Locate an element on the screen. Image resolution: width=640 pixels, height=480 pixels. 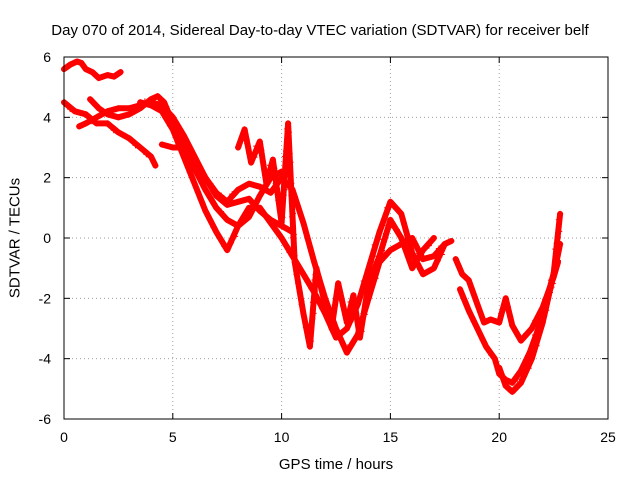
y-tick-label: 0 is located at coordinates (47, 238).